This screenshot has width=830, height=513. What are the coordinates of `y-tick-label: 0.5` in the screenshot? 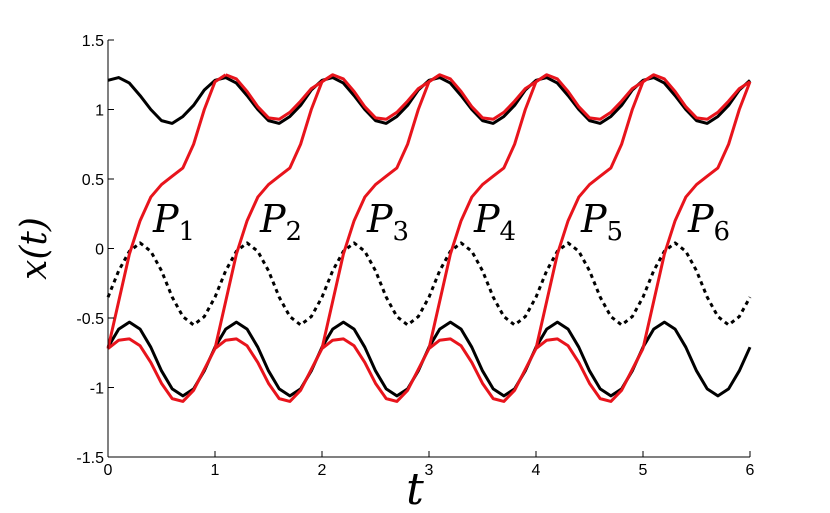 It's located at (93, 180).